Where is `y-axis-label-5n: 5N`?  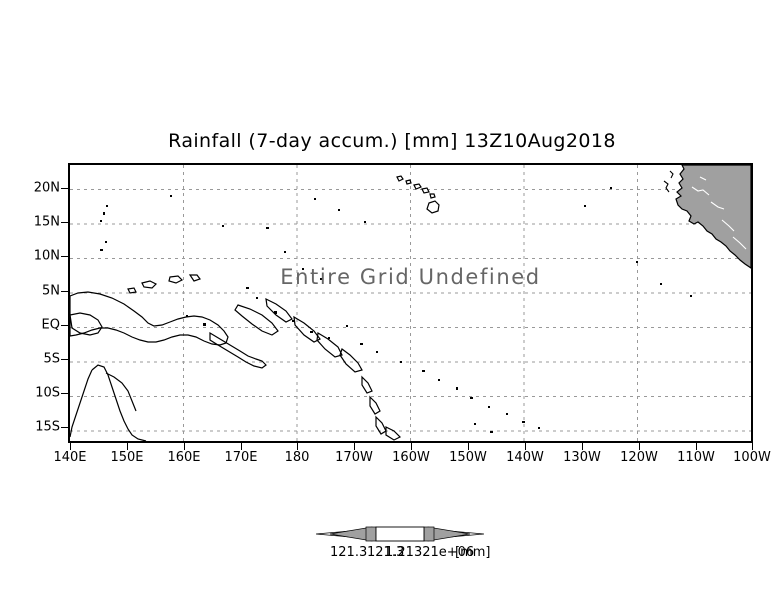
y-axis-label-5n: 5N is located at coordinates (51, 291).